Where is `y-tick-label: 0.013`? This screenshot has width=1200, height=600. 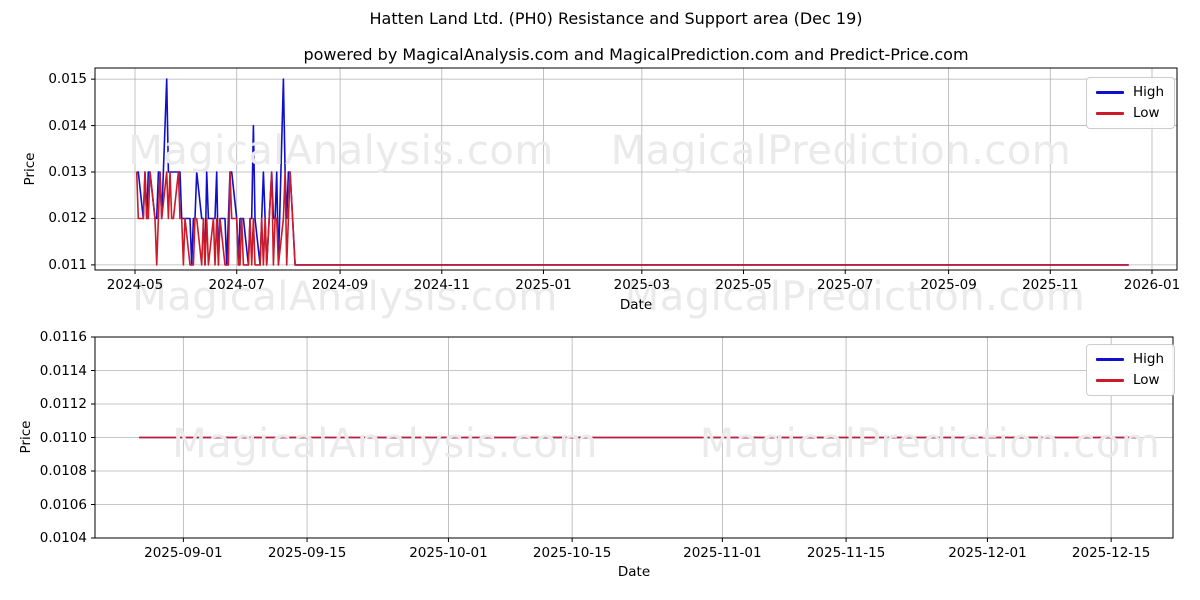
y-tick-label: 0.013 is located at coordinates (67, 172).